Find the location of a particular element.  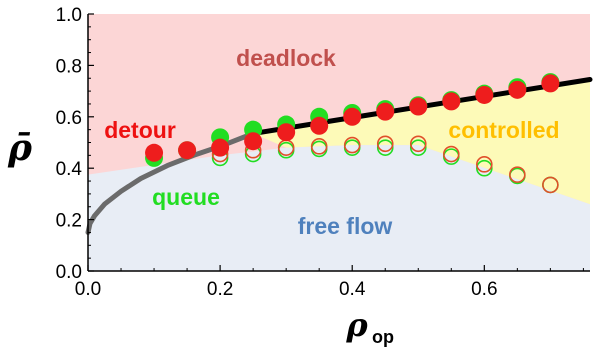

y-tick-label: 0.6 is located at coordinates (69, 118).